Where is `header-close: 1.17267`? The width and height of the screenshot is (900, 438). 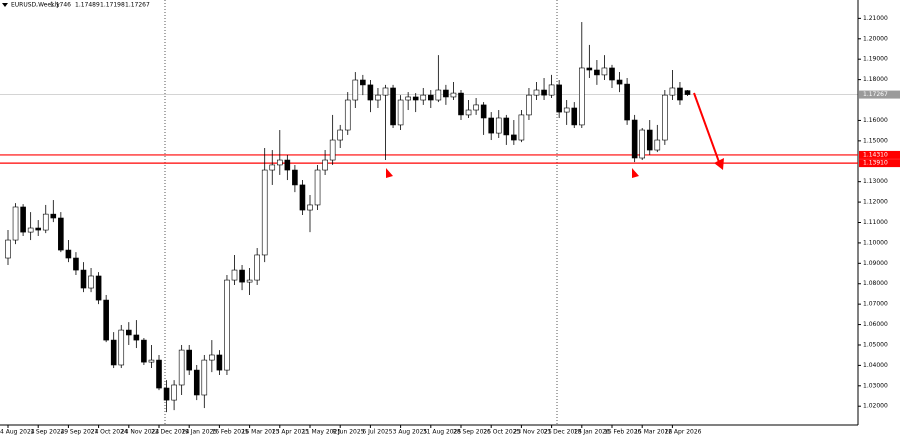 header-close: 1.17267 is located at coordinates (137, 5).